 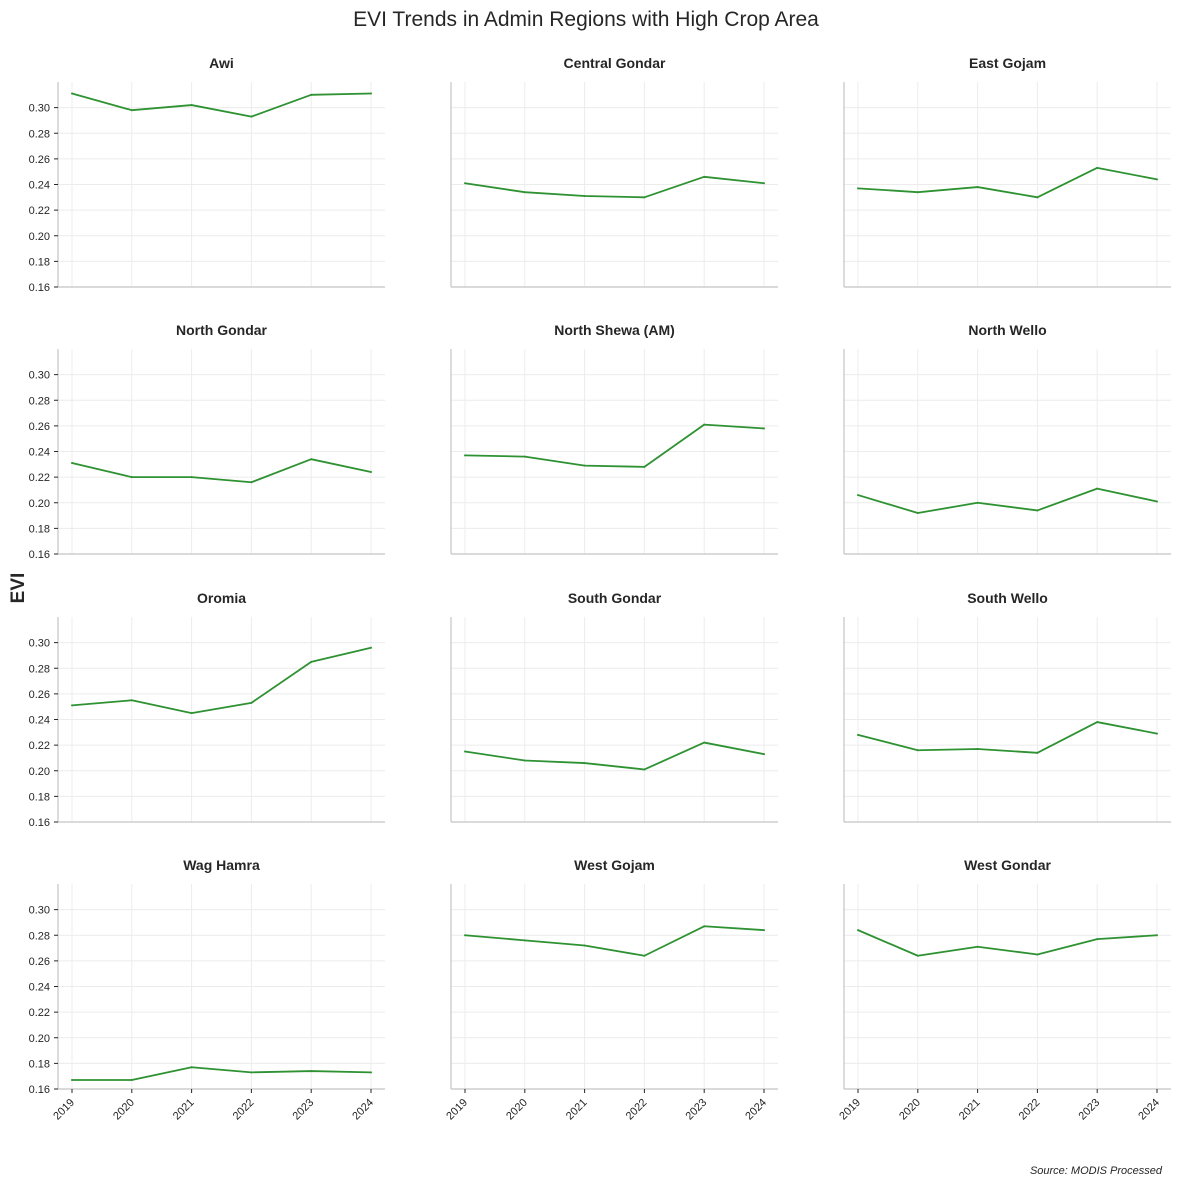 I want to click on panel: North Wello, so click(x=1007, y=438).